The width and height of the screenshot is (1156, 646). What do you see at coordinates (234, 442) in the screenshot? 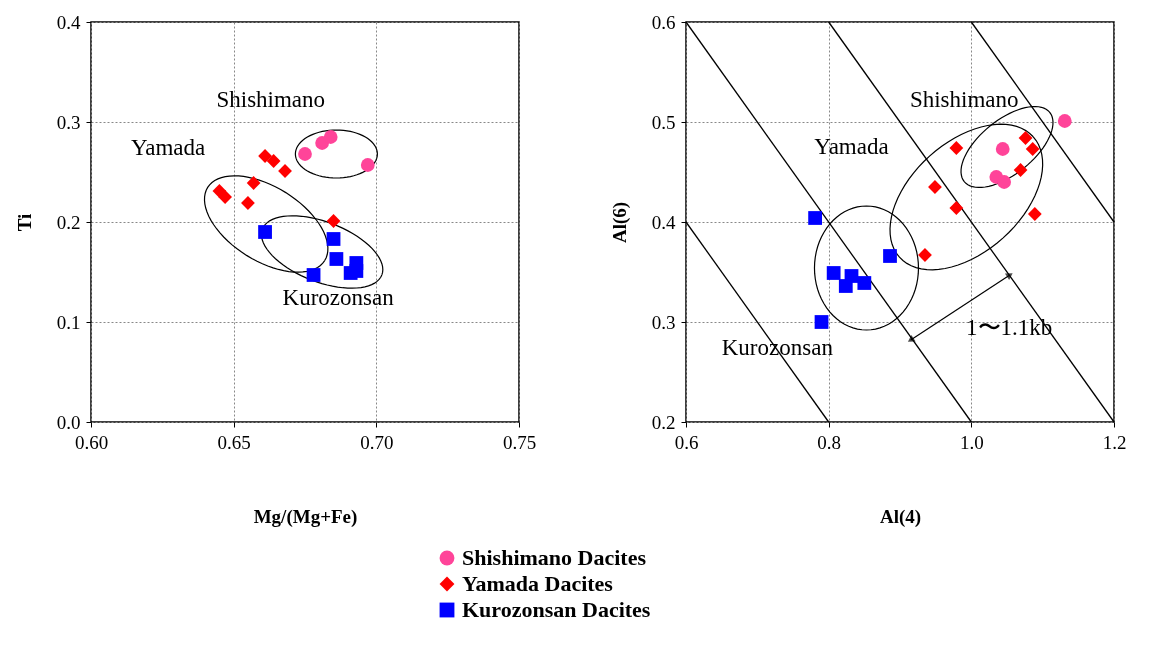
I see `x-tick-label: 0.65` at bounding box center [234, 442].